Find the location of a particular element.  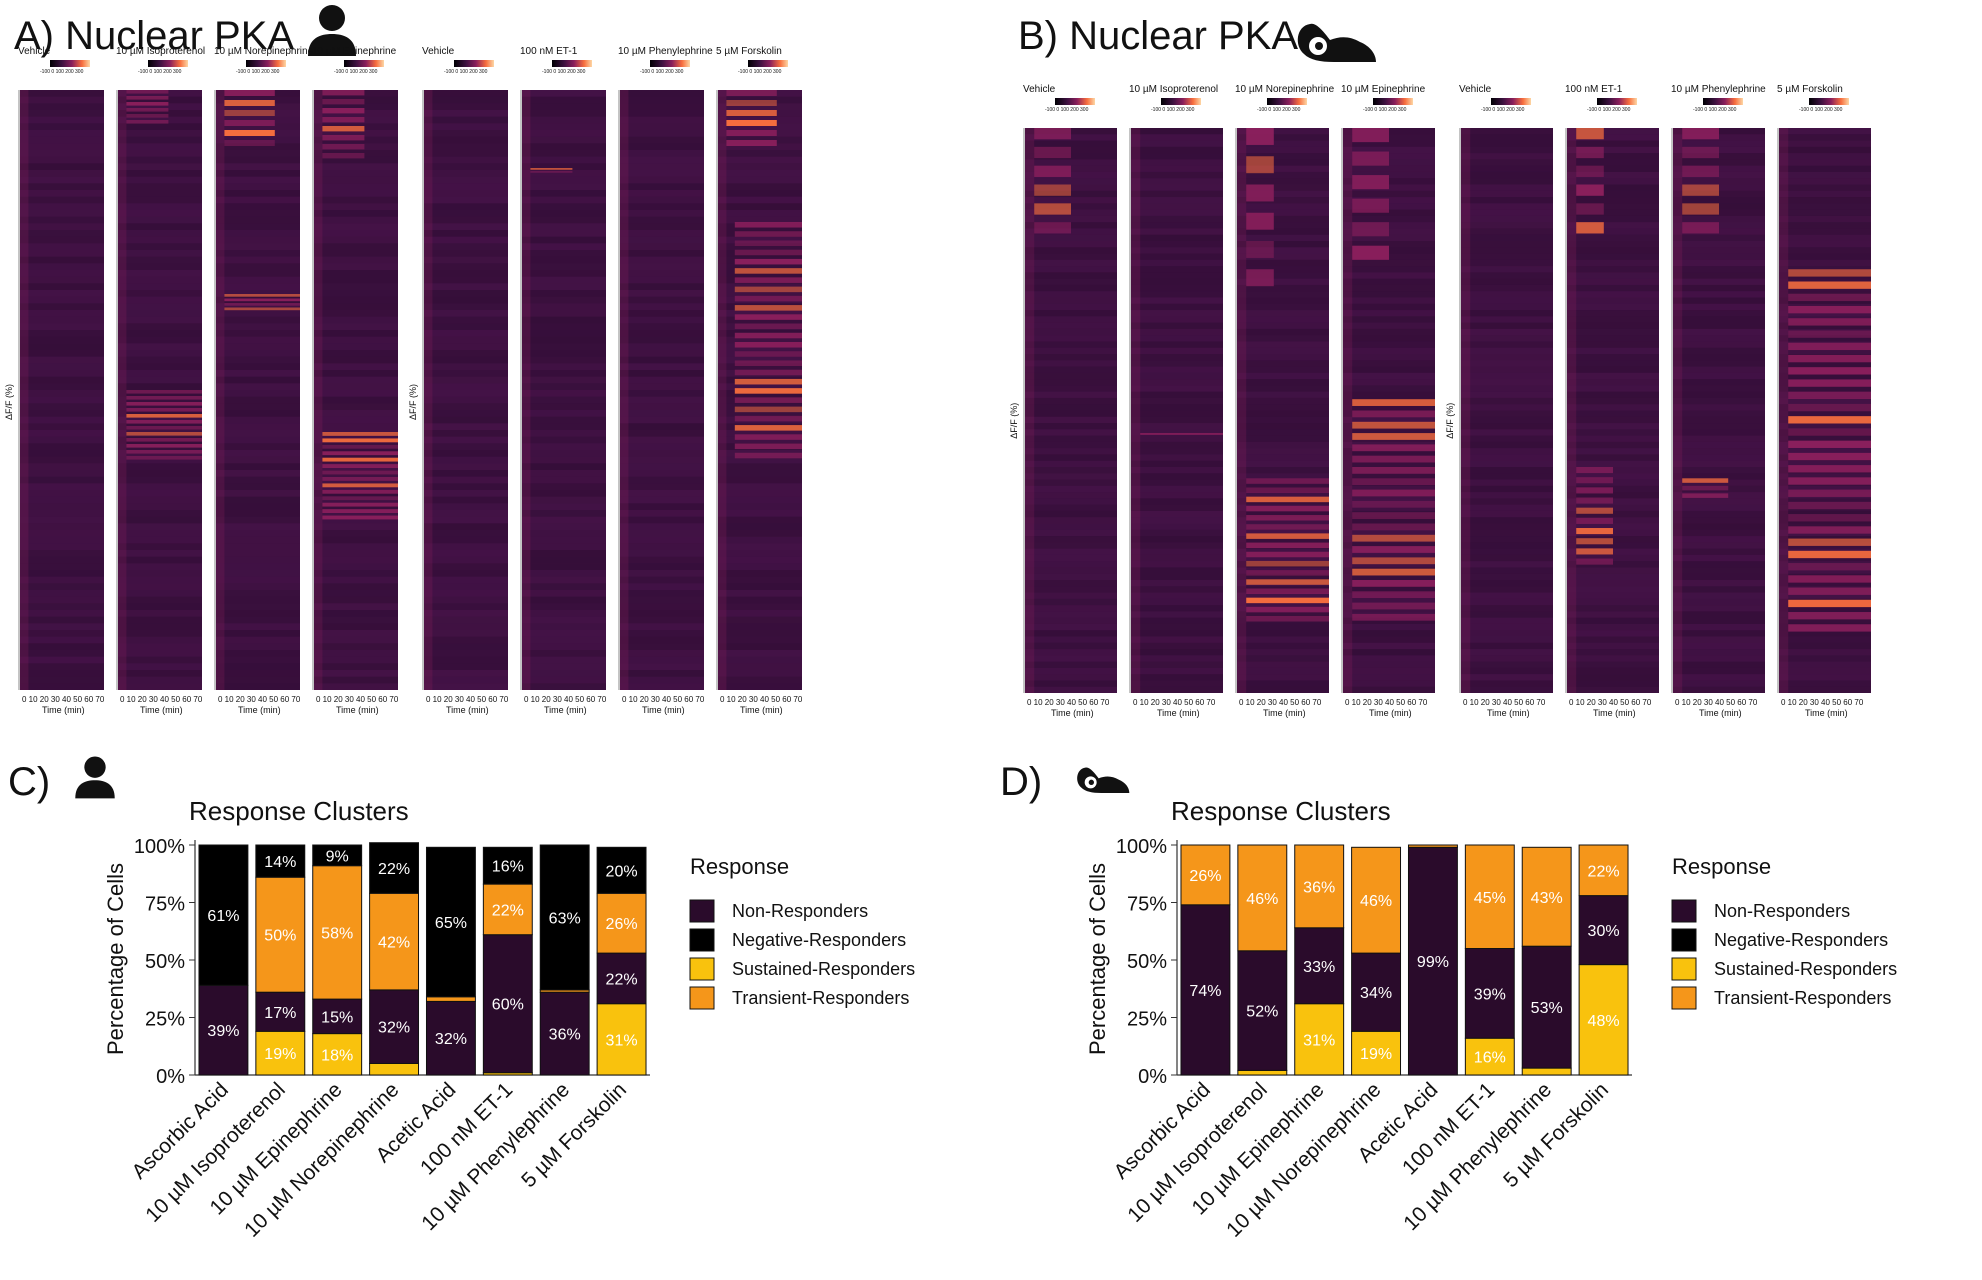

heatmap-x-label: Time (min) is located at coordinates (1508, 713).